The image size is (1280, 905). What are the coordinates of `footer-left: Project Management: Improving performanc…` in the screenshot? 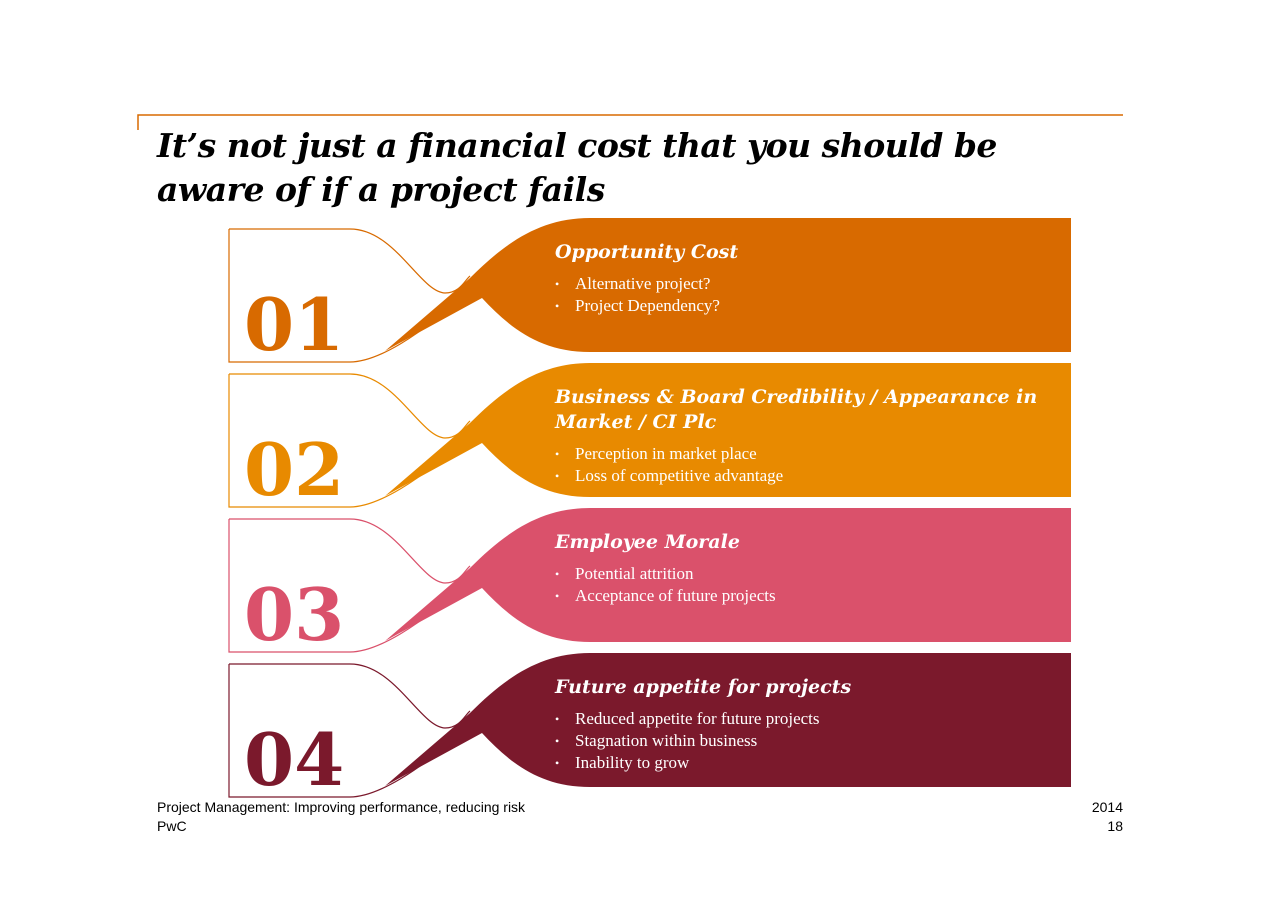 It's located at (341, 817).